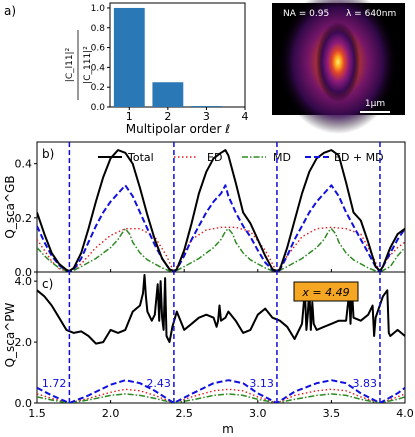  I want to click on x-tick-label: 4, so click(245, 116).